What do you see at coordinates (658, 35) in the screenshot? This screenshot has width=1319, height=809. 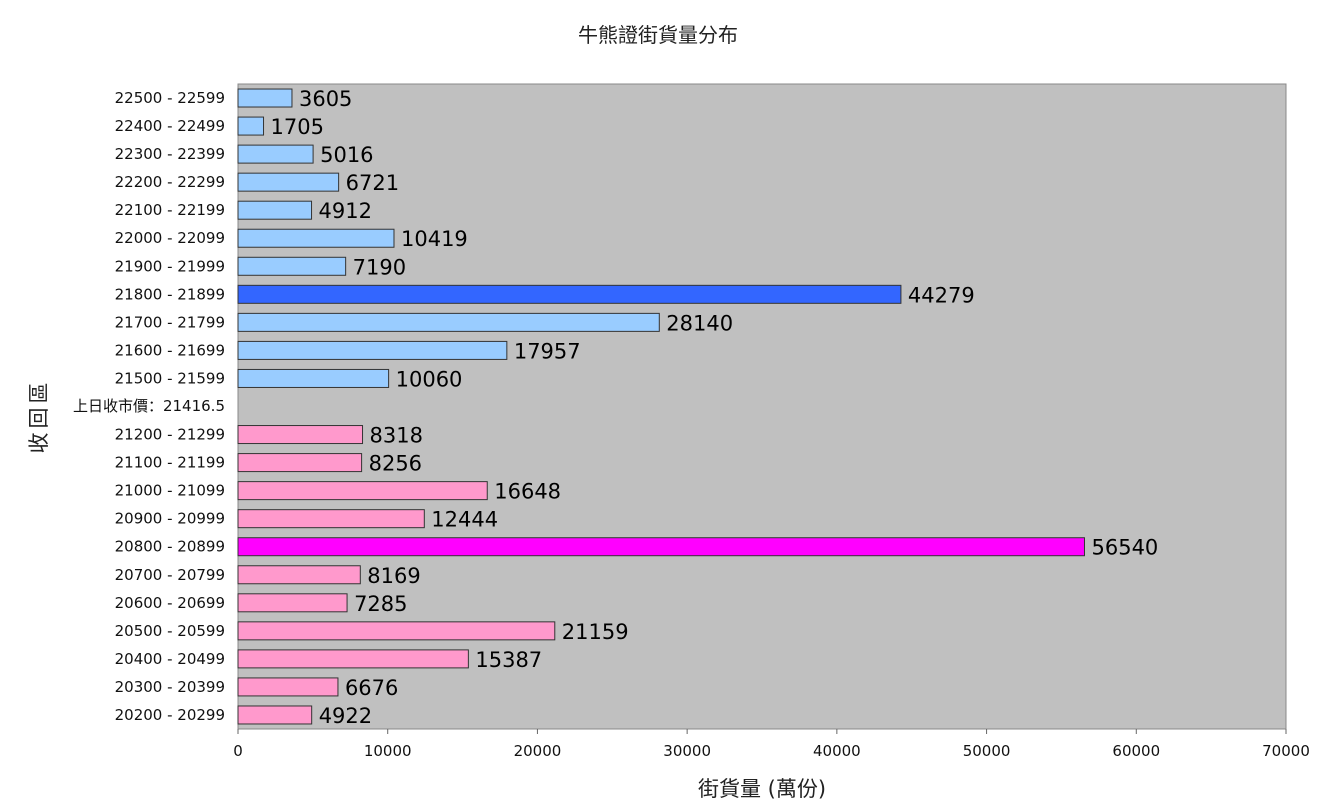 I see `chart-title: 牛熊證街貨量分布` at bounding box center [658, 35].